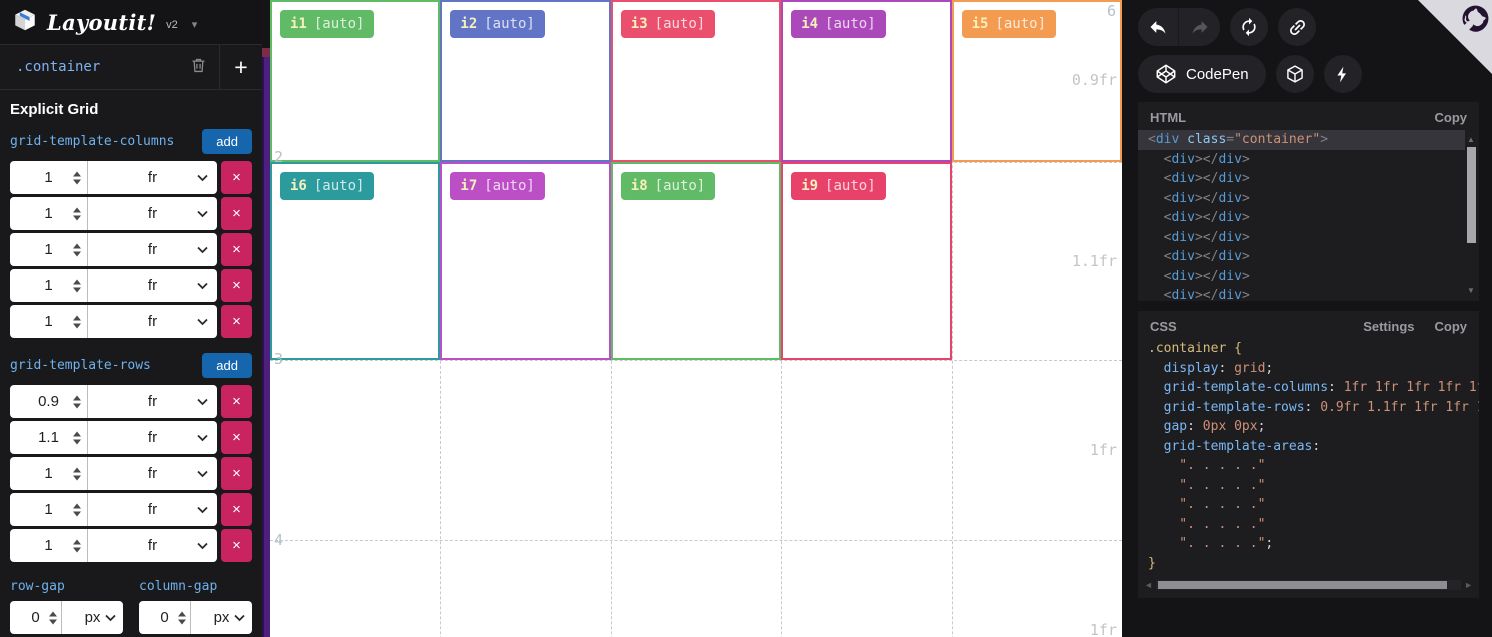 The image size is (1492, 637). Describe the element at coordinates (355, 81) in the screenshot. I see `grid-cell: i1 [auto]` at that location.